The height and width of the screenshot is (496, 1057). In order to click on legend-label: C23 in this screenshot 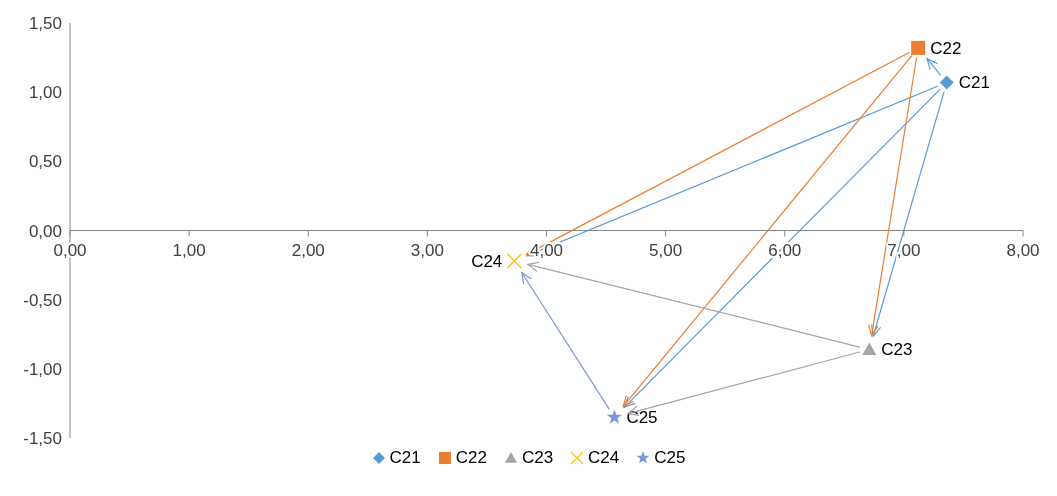, I will do `click(537, 458)`.